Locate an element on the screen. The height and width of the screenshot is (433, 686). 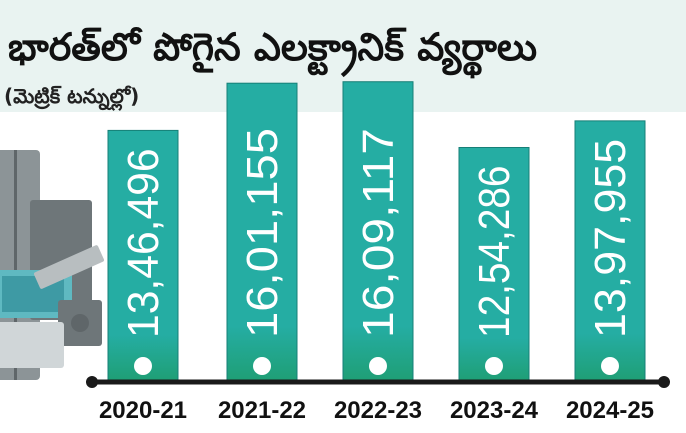
tv-shape is located at coordinates (32, 345).